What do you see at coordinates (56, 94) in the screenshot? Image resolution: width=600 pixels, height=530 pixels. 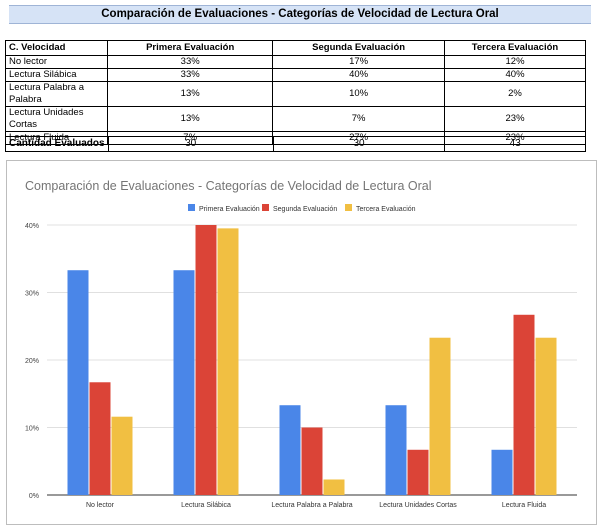 I see `row-label: Lectura Palabra a Palabra` at bounding box center [56, 94].